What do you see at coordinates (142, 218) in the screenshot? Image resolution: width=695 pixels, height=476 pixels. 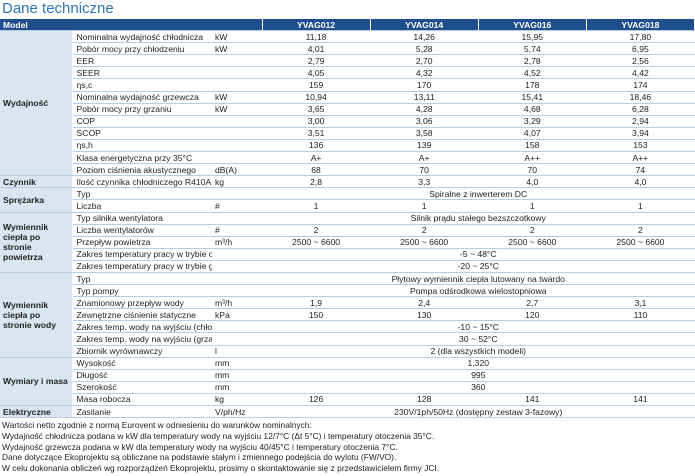 I see `param-cell: Typ silnika wentylatora` at bounding box center [142, 218].